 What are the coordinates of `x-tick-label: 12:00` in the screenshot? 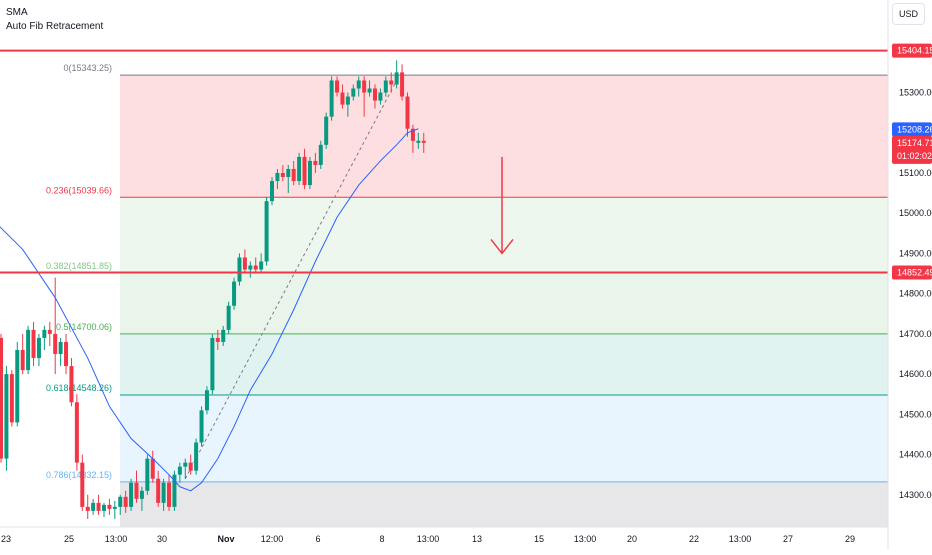 It's located at (272, 539).